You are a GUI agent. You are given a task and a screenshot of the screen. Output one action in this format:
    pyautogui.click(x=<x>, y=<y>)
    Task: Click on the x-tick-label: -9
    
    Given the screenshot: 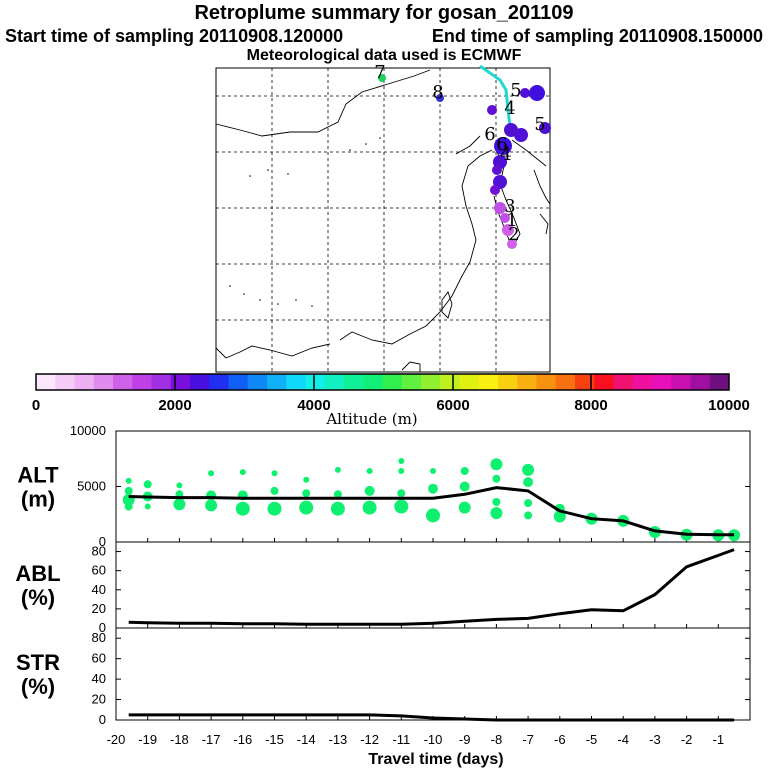 What is the action you would take?
    pyautogui.click(x=465, y=739)
    